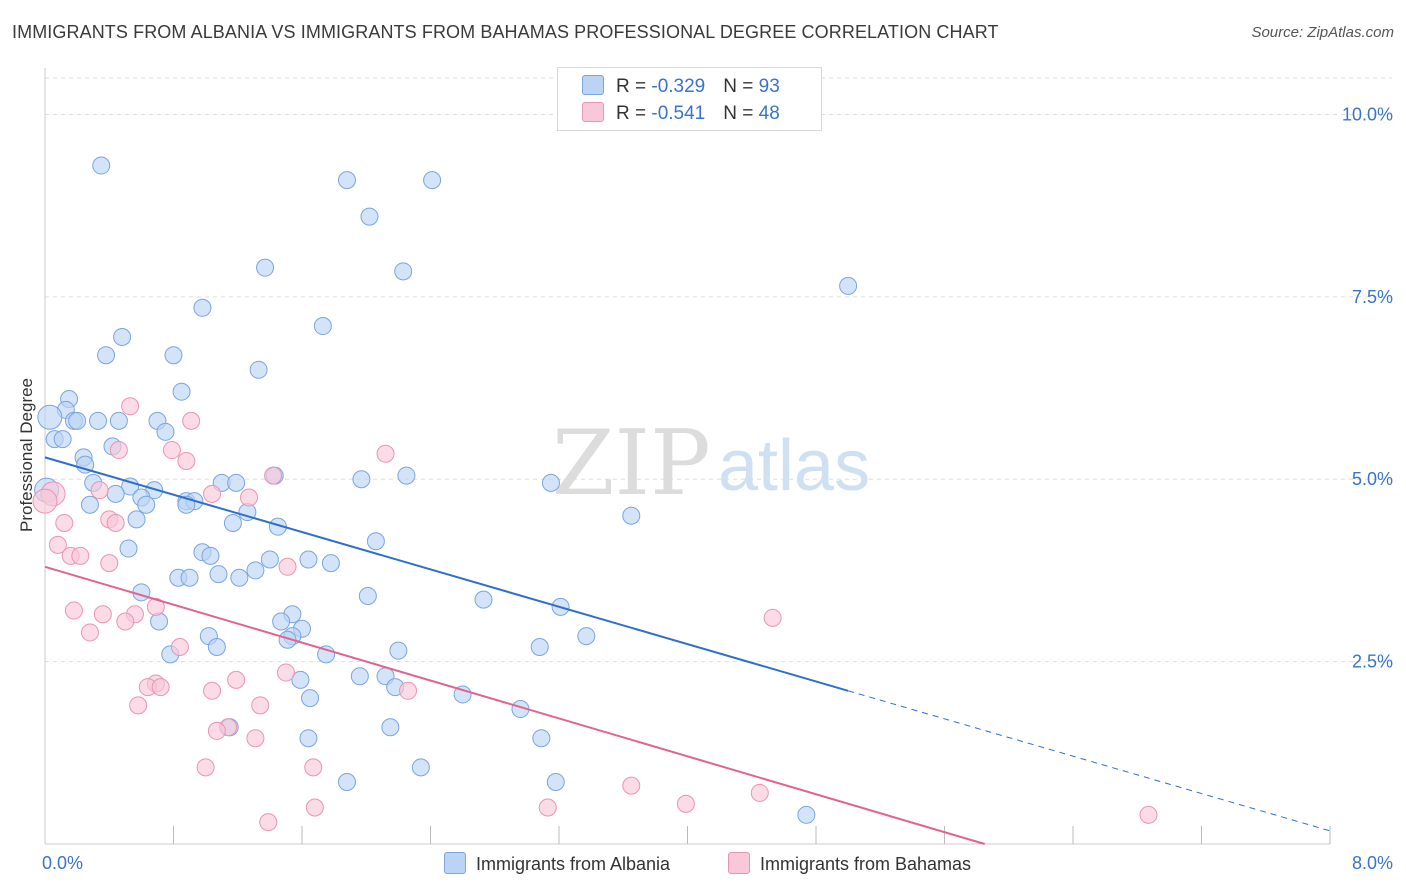  Describe the element at coordinates (739, 863) in the screenshot. I see `bahamas-legend-swatch` at that location.